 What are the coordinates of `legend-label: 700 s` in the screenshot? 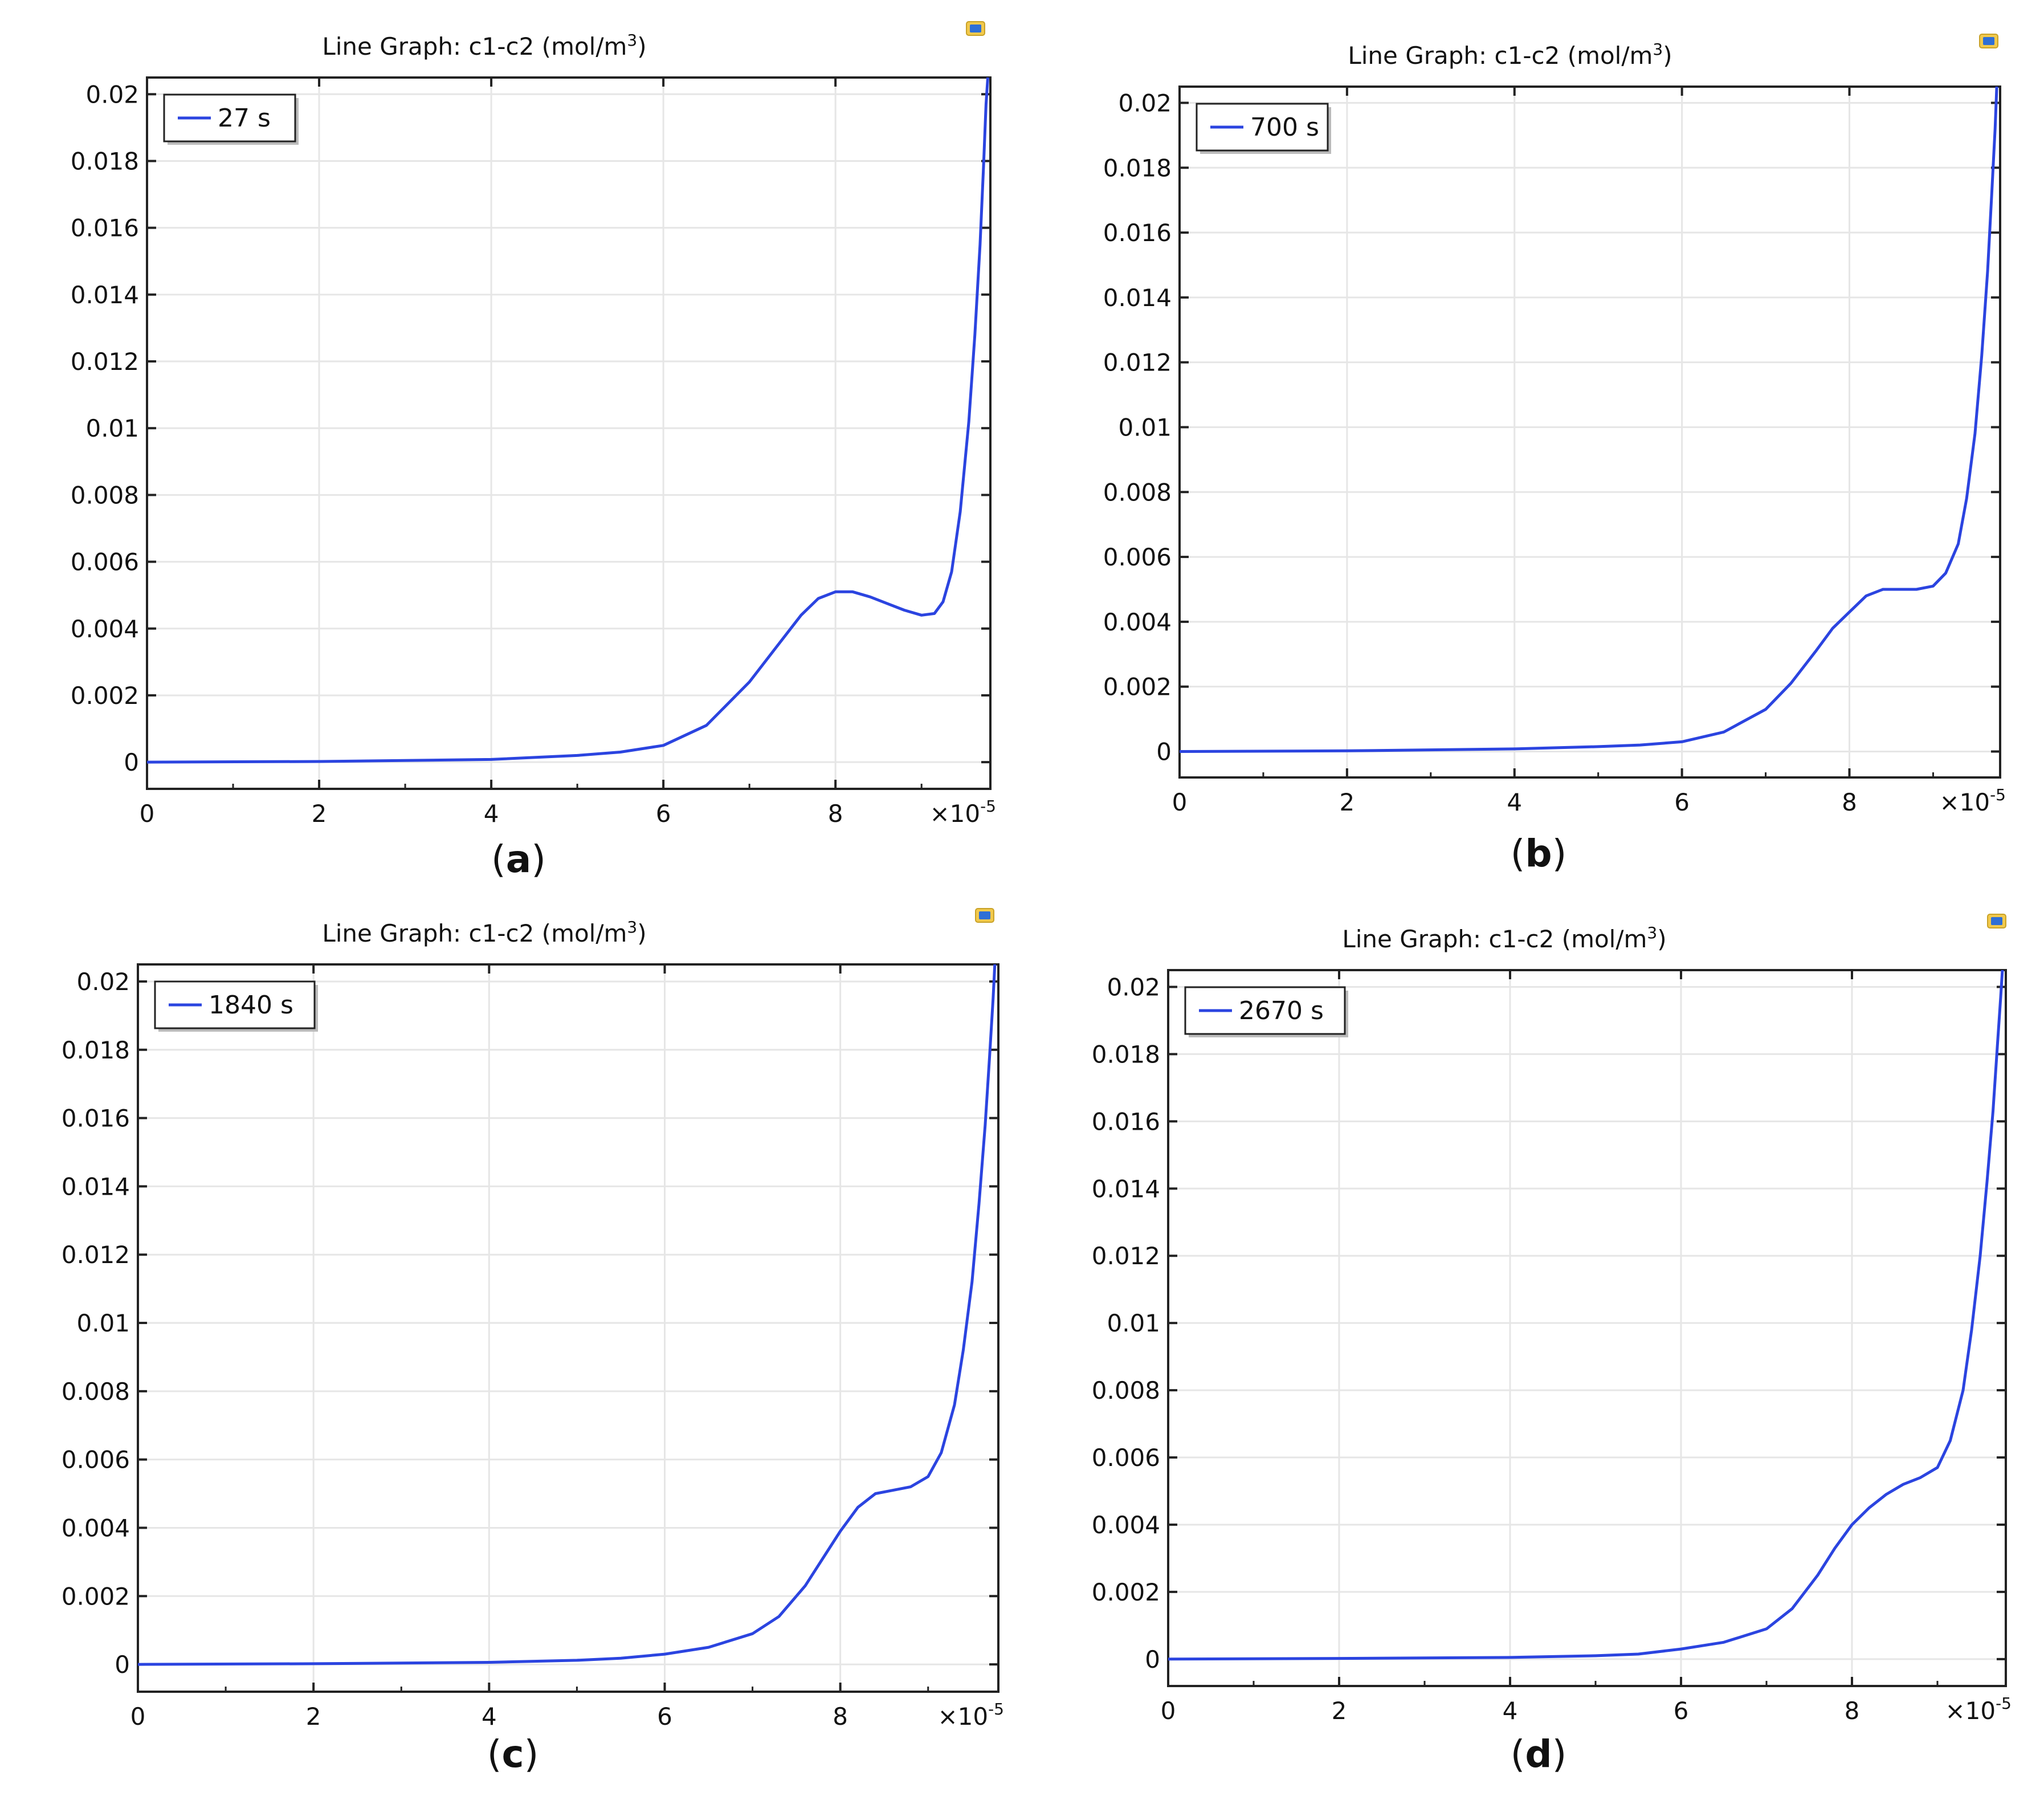 It's located at (1284, 127).